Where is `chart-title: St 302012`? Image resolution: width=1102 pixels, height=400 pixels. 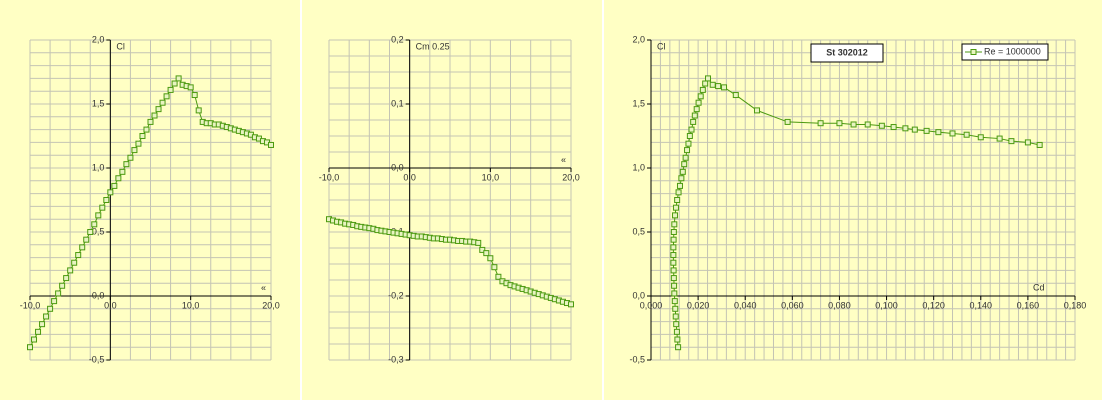 chart-title: St 302012 is located at coordinates (847, 52).